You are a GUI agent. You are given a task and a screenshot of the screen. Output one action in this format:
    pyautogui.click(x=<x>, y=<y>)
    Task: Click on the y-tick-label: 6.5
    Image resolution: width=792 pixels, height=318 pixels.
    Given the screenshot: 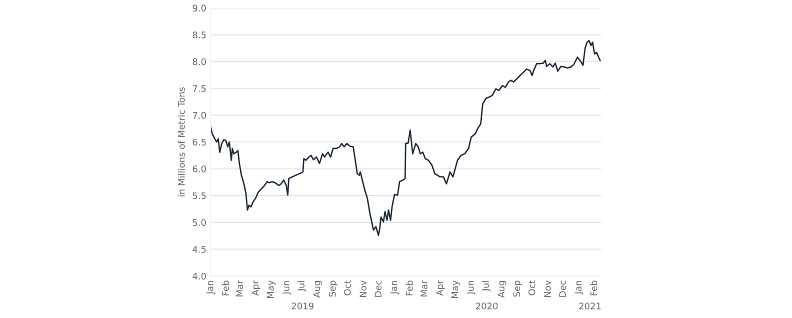 What is the action you would take?
    pyautogui.click(x=199, y=142)
    